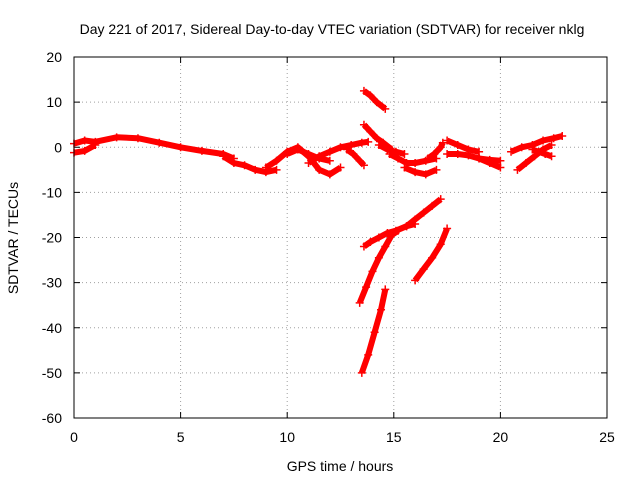  What do you see at coordinates (340, 466) in the screenshot?
I see `x-axis-label: GPS time / hours` at bounding box center [340, 466].